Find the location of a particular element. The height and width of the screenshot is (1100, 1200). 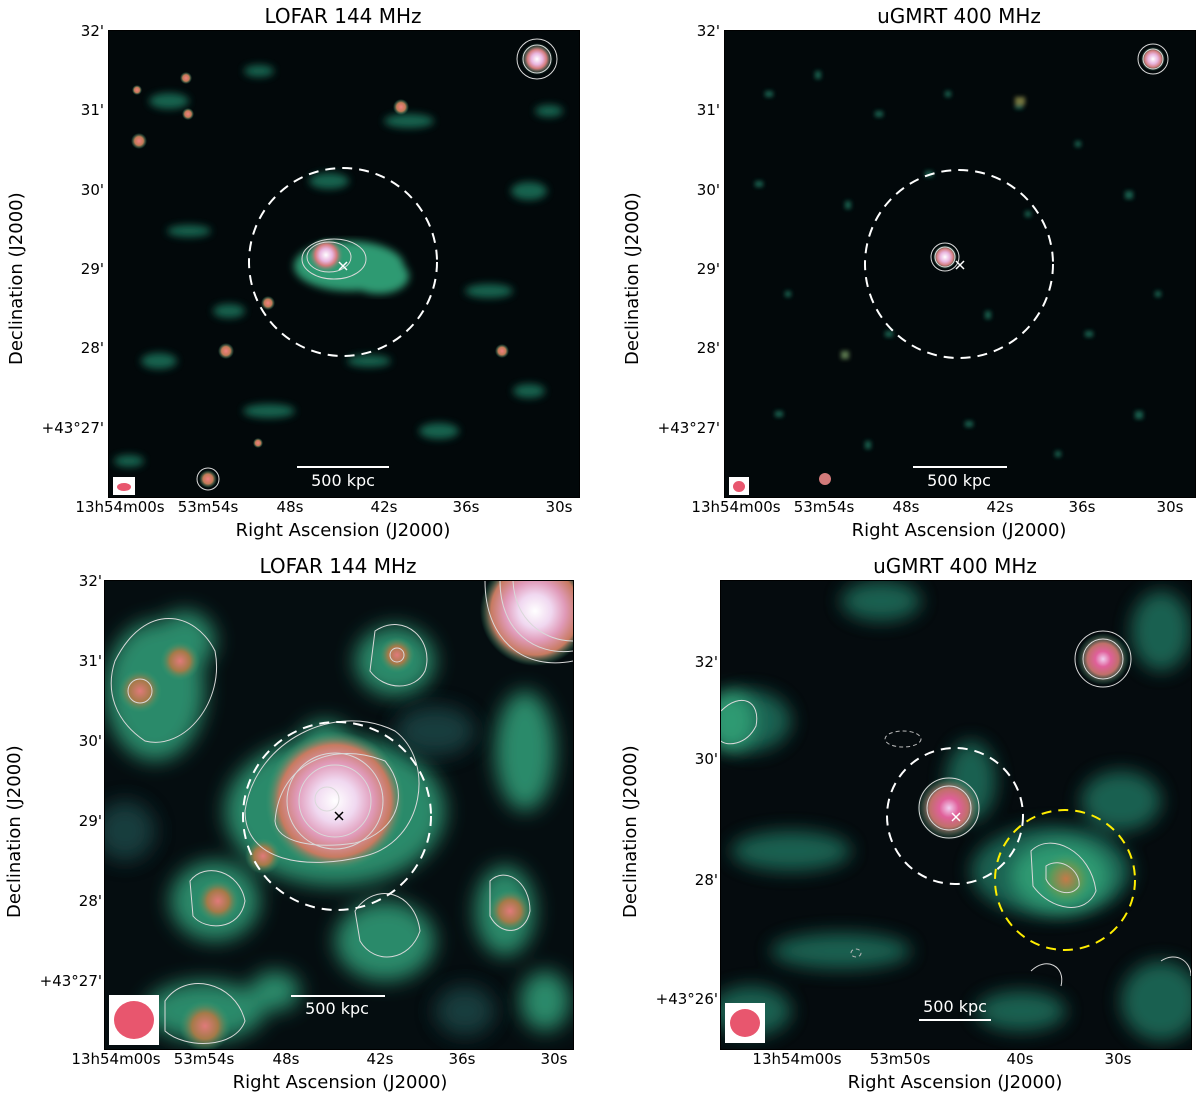

x-tick: 53m50s is located at coordinates (900, 1059).